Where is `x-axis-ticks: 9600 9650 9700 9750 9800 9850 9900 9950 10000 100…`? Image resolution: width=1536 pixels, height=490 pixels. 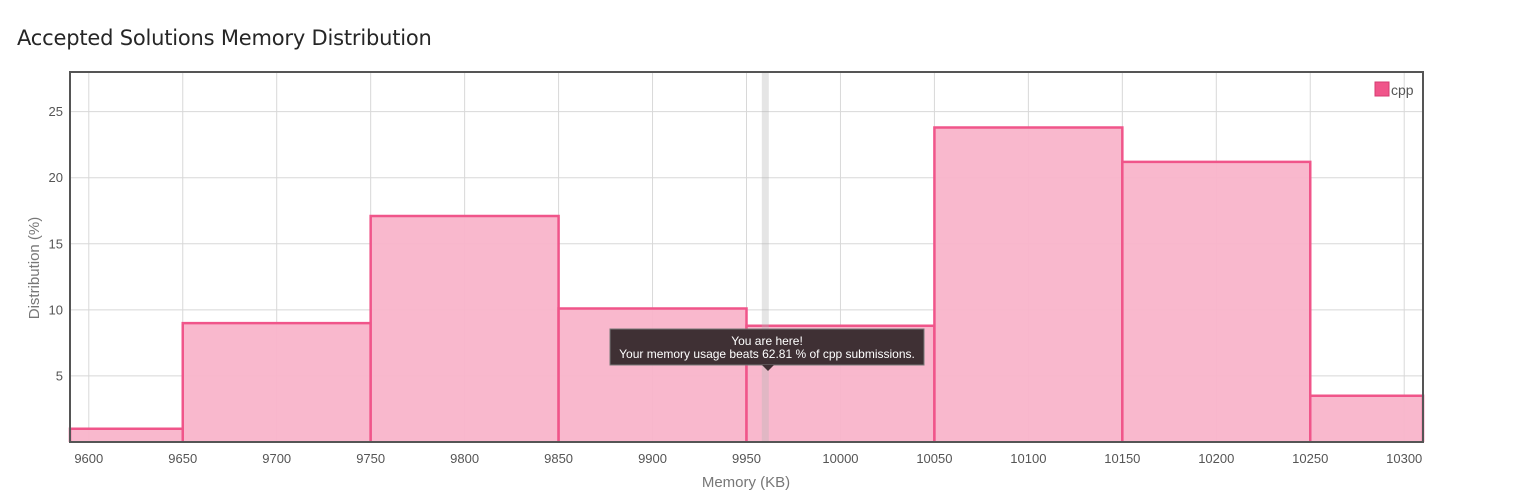 x-axis-ticks: 9600 9650 9700 9750 9800 9850 9900 9950 10000 100… is located at coordinates (748, 458).